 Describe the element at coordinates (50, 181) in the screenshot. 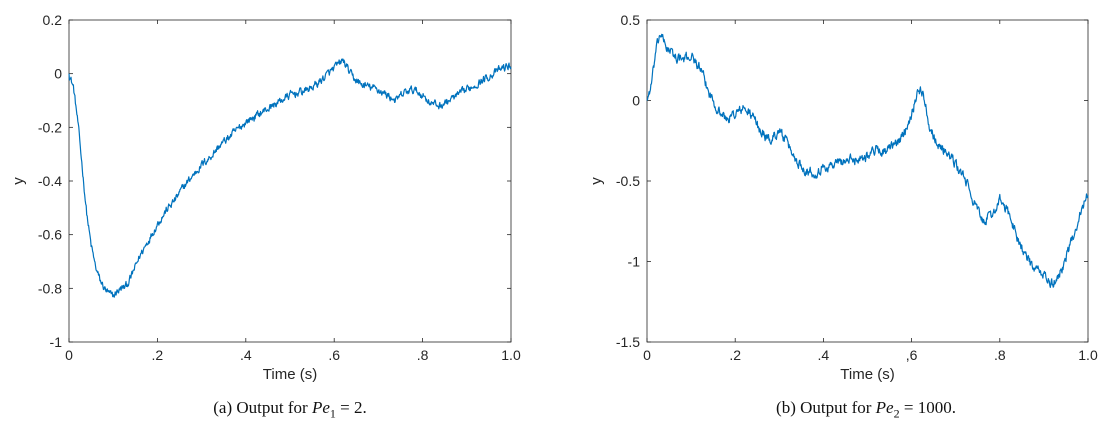

I see `y-tick-label: -0.4` at that location.